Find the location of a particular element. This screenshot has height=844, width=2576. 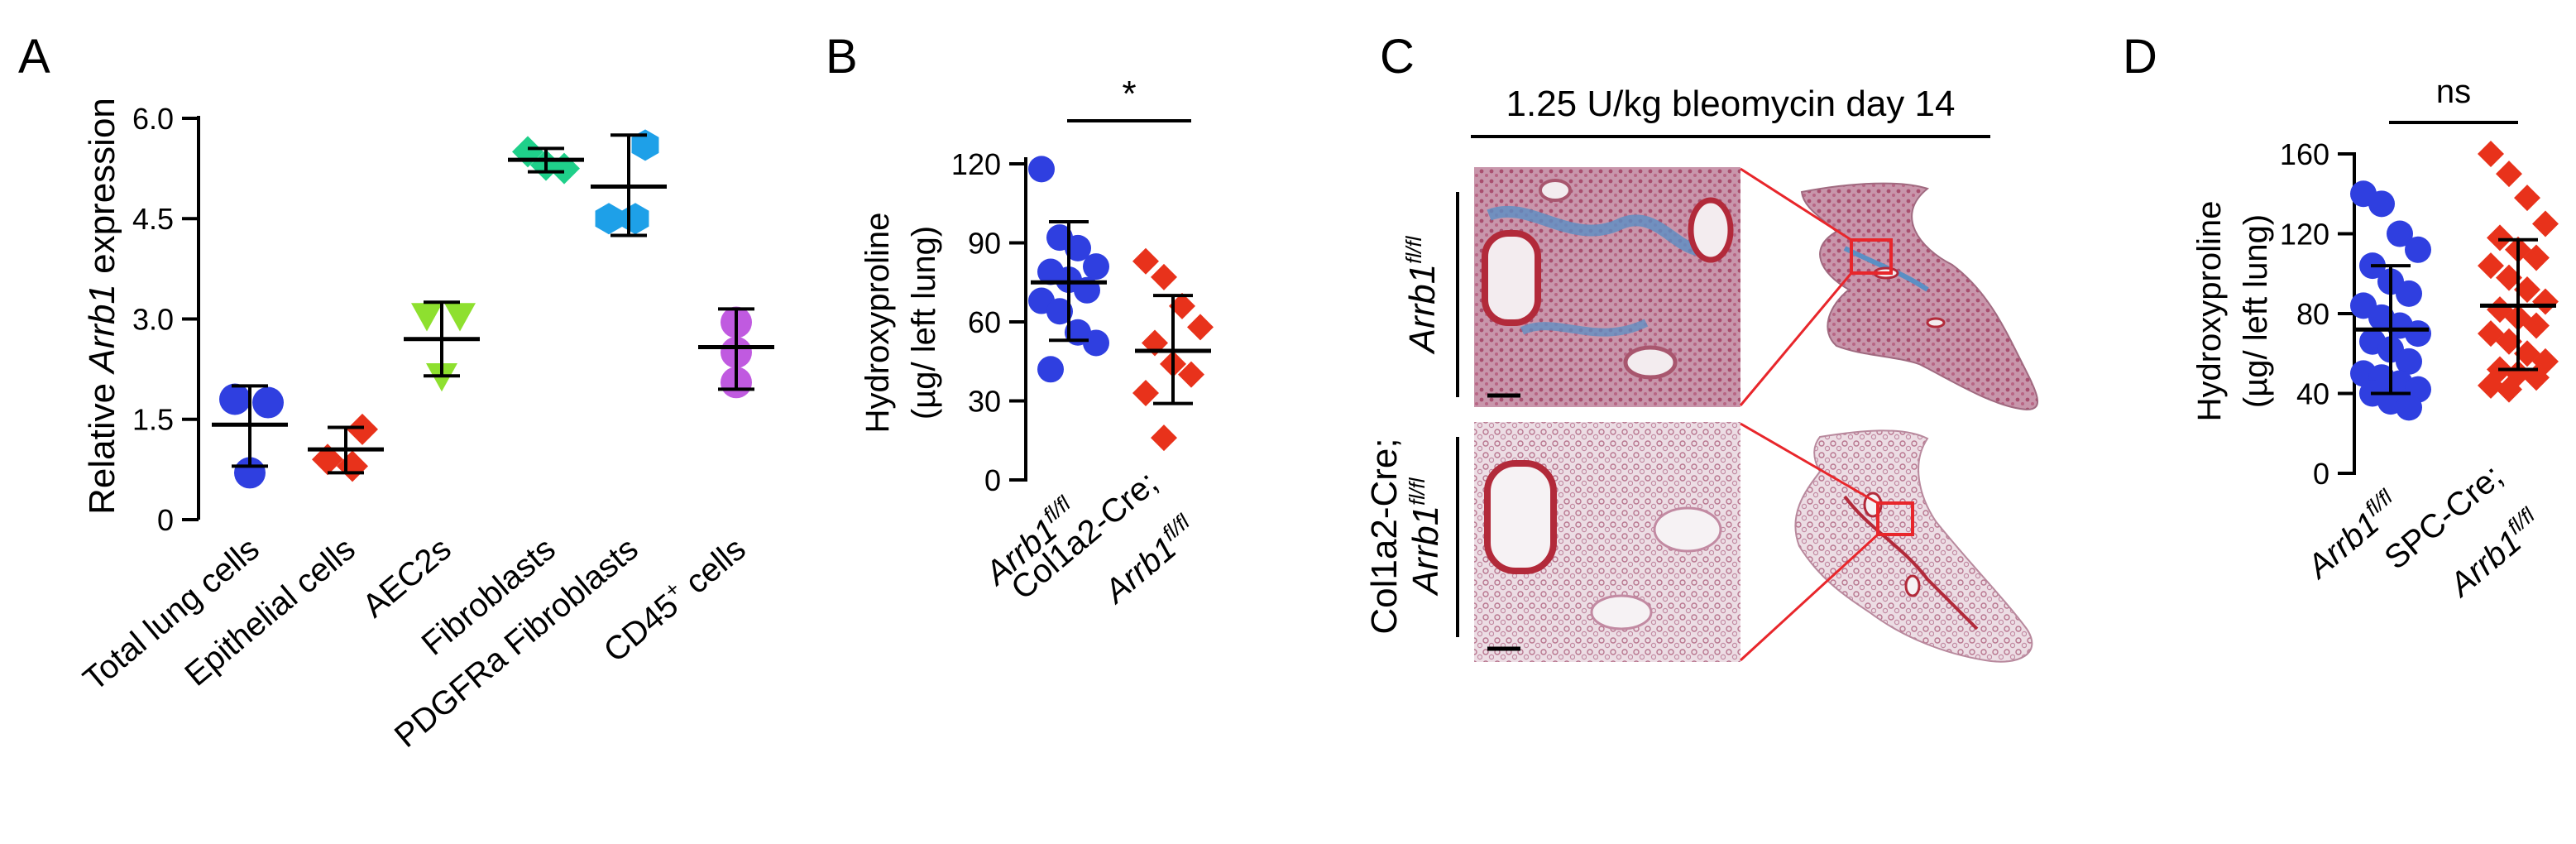

y-tick-label: 30 is located at coordinates (984, 401).